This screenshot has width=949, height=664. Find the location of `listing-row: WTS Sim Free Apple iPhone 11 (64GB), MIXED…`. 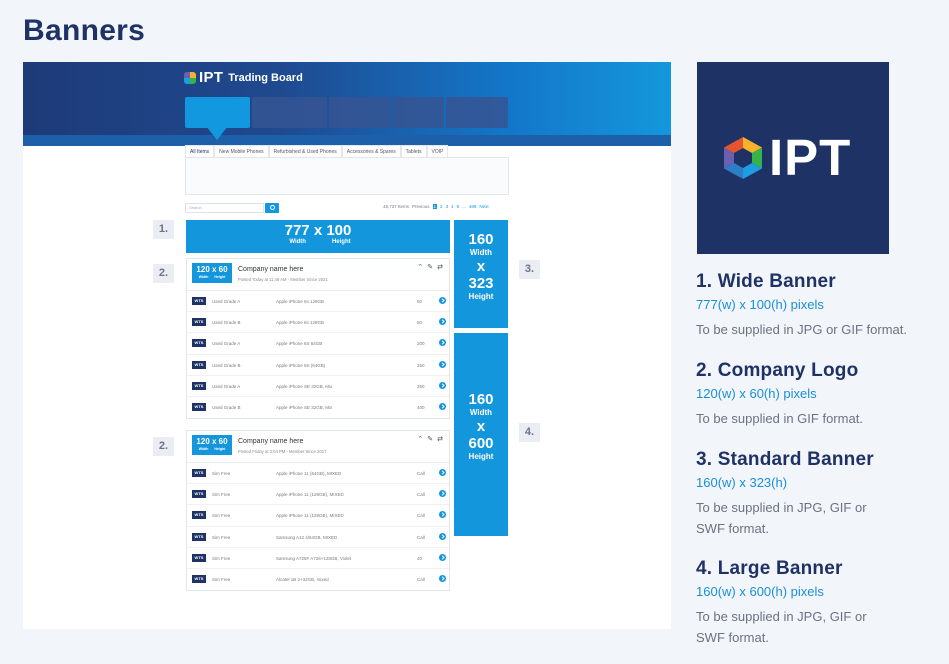

listing-row: WTS Sim Free Apple iPhone 11 (64GB), MIXED… is located at coordinates (318, 474).